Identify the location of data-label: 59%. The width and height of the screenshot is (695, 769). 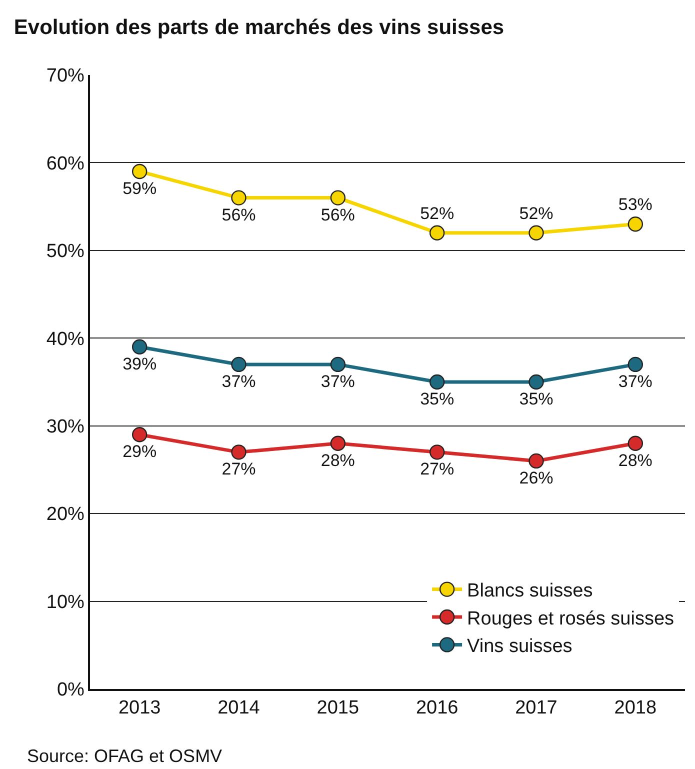
(139, 188).